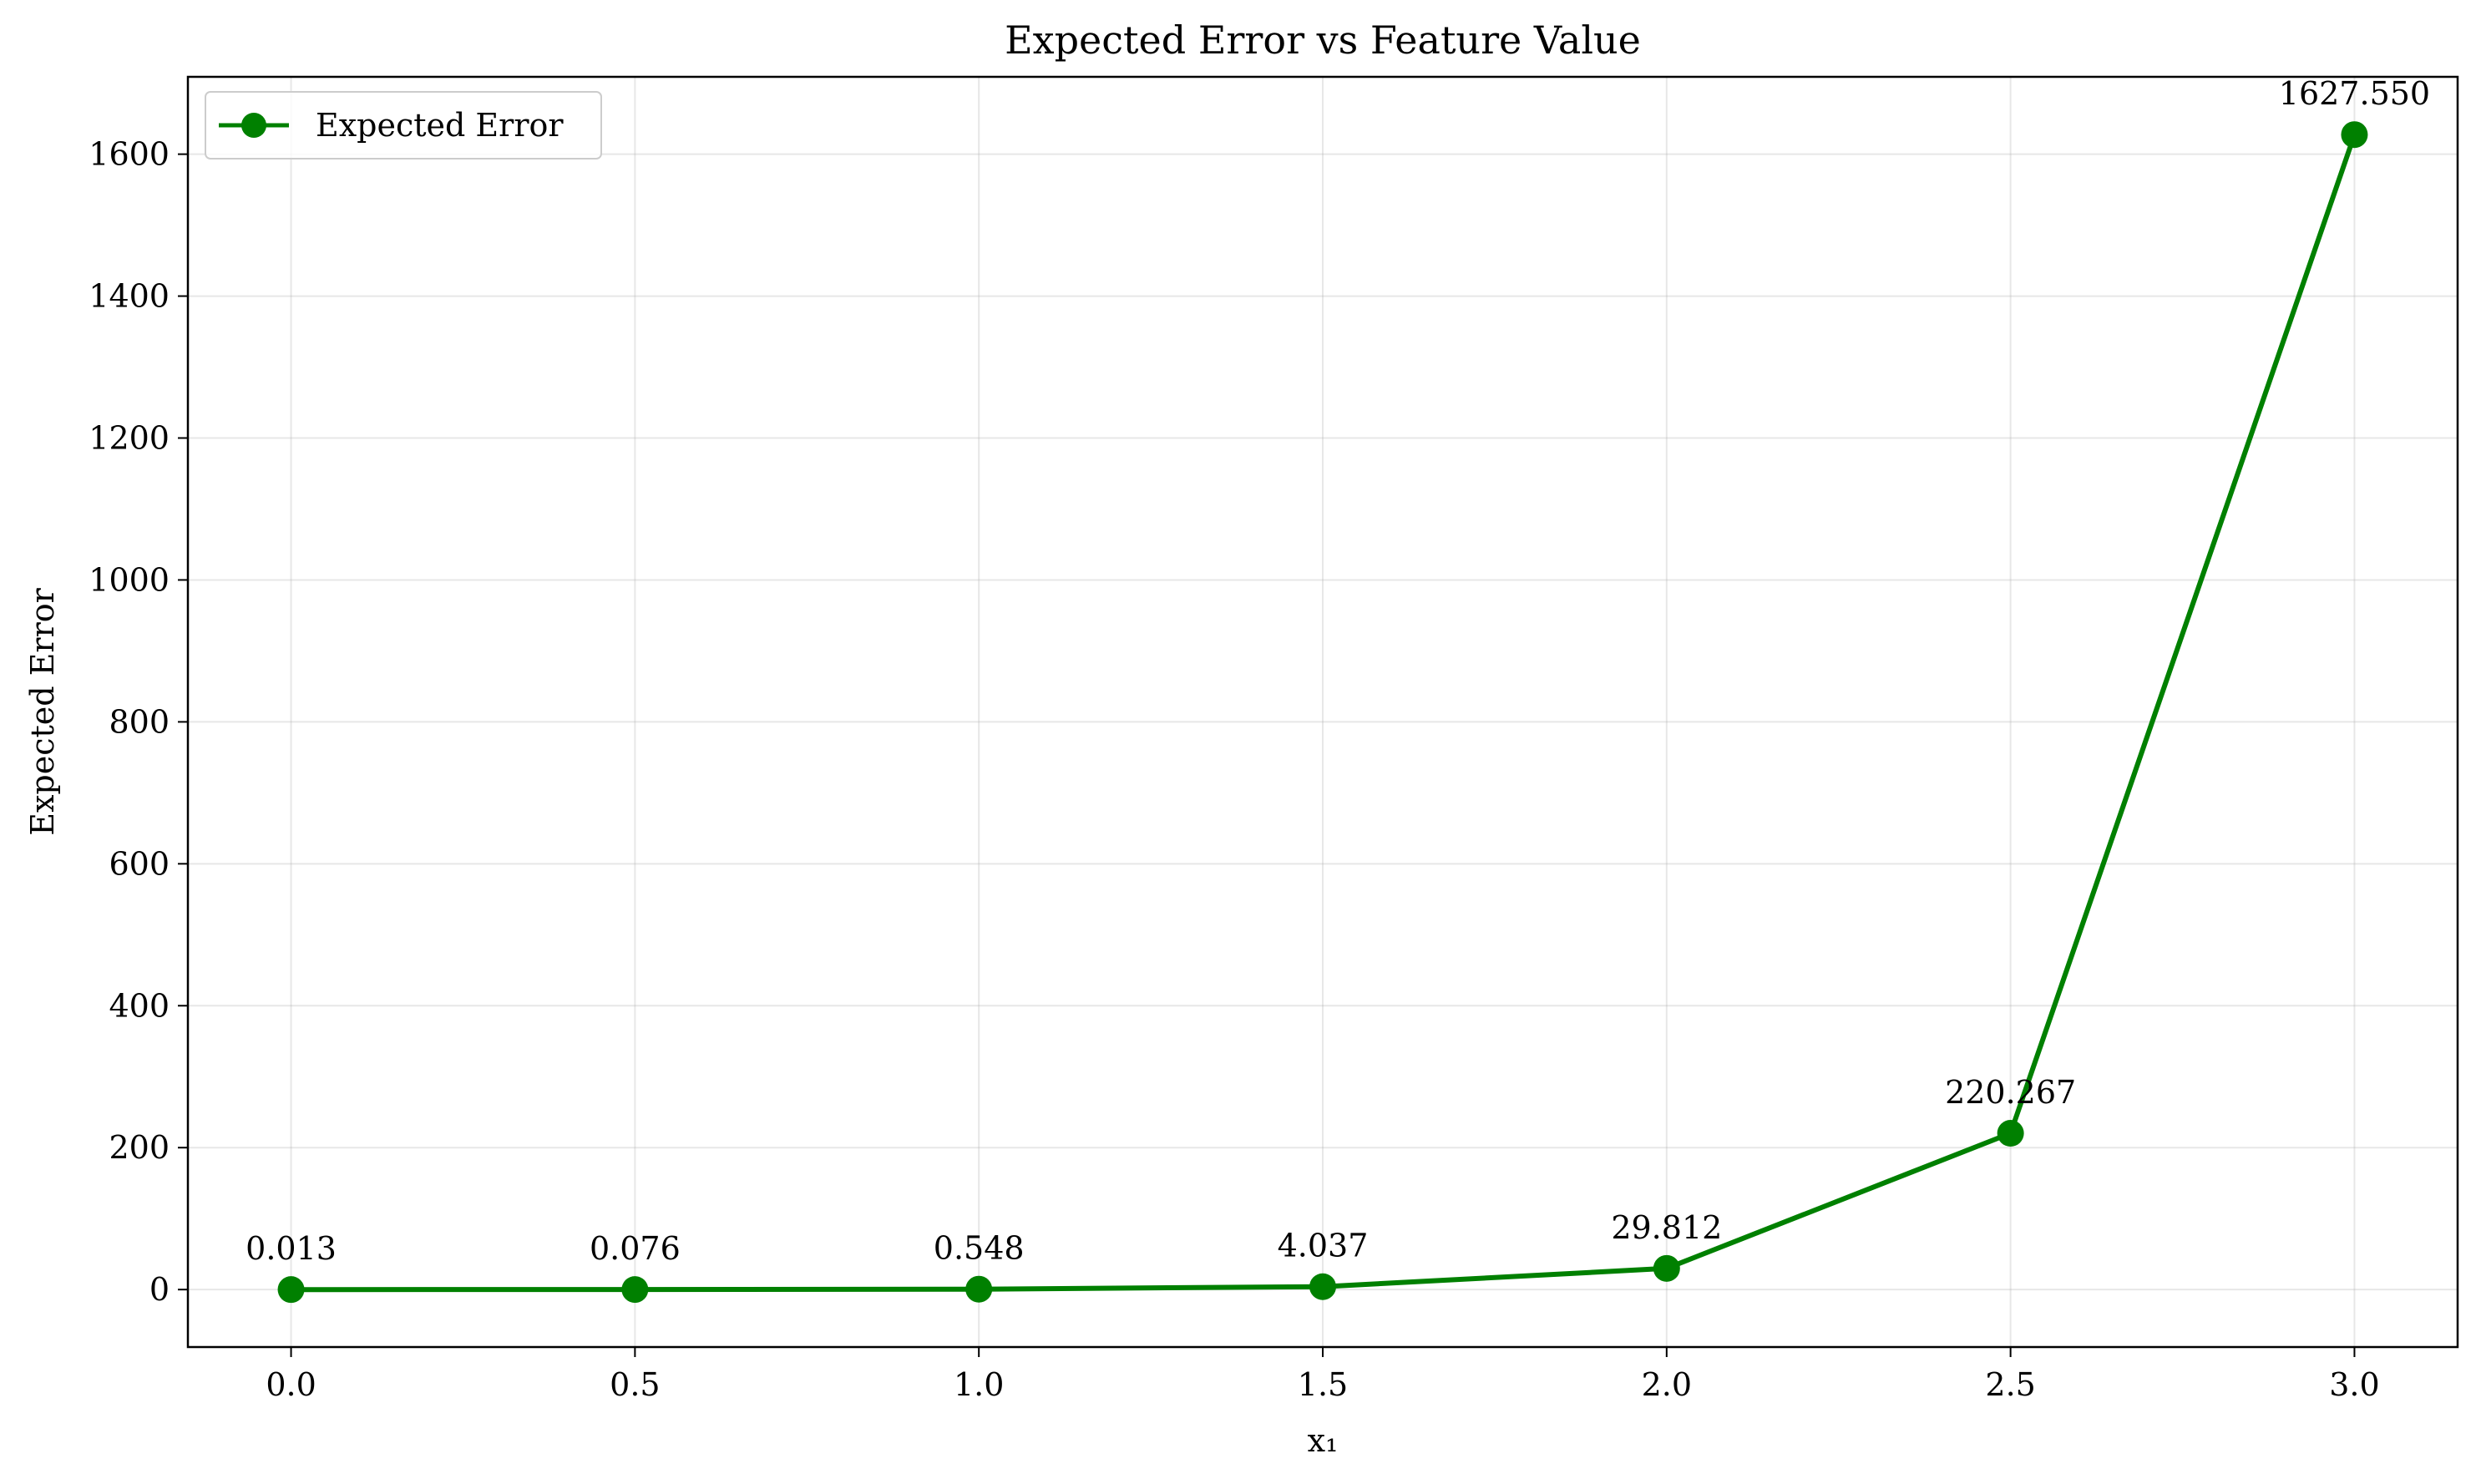  Describe the element at coordinates (2355, 93) in the screenshot. I see `data-value-label: 1627.550` at that location.